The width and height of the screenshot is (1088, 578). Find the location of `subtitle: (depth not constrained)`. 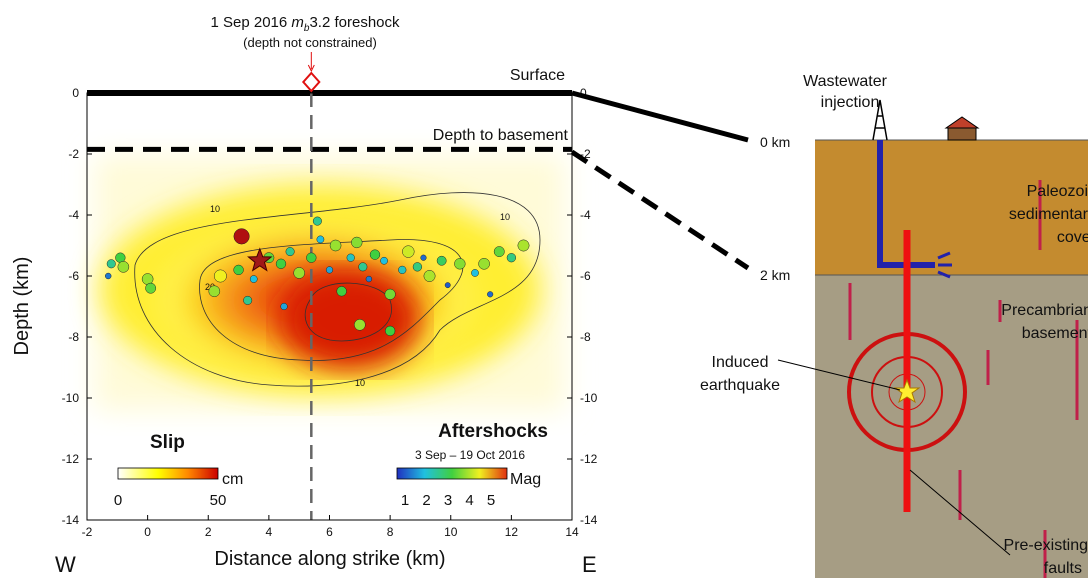

subtitle: (depth not constrained) is located at coordinates (310, 42).